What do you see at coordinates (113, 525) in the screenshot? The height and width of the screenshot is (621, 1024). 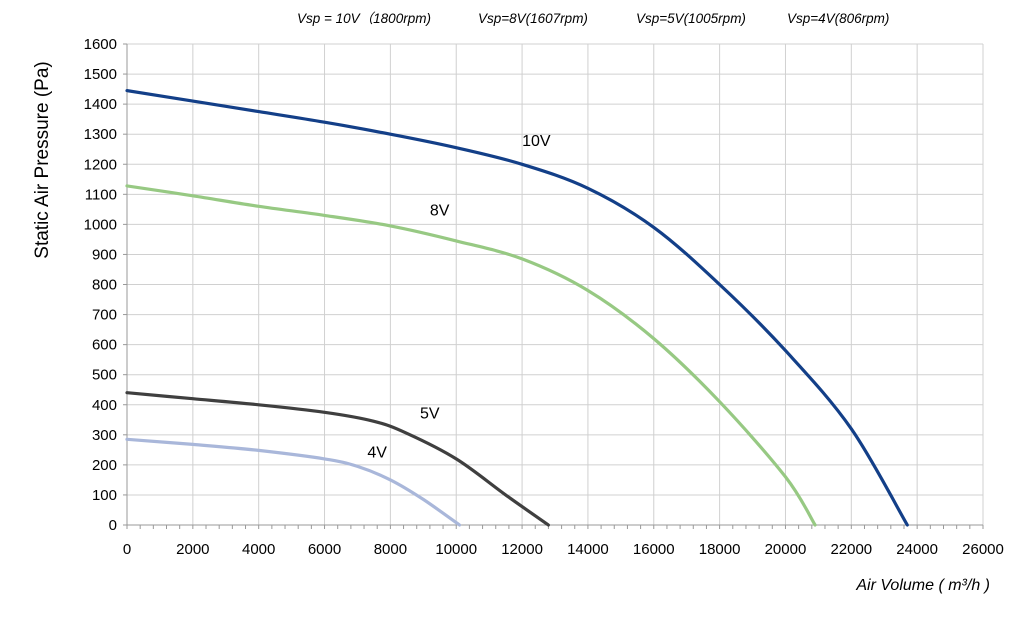 I see `y-tick-label: 0` at bounding box center [113, 525].